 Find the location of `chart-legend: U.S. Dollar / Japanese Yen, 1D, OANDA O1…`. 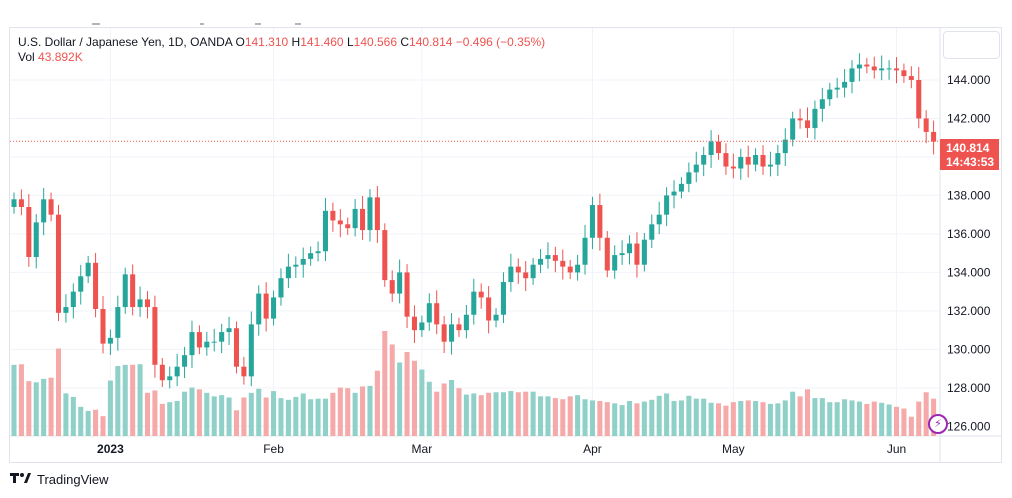

chart-legend: U.S. Dollar / Japanese Yen, 1D, OANDA O1… is located at coordinates (281, 50).